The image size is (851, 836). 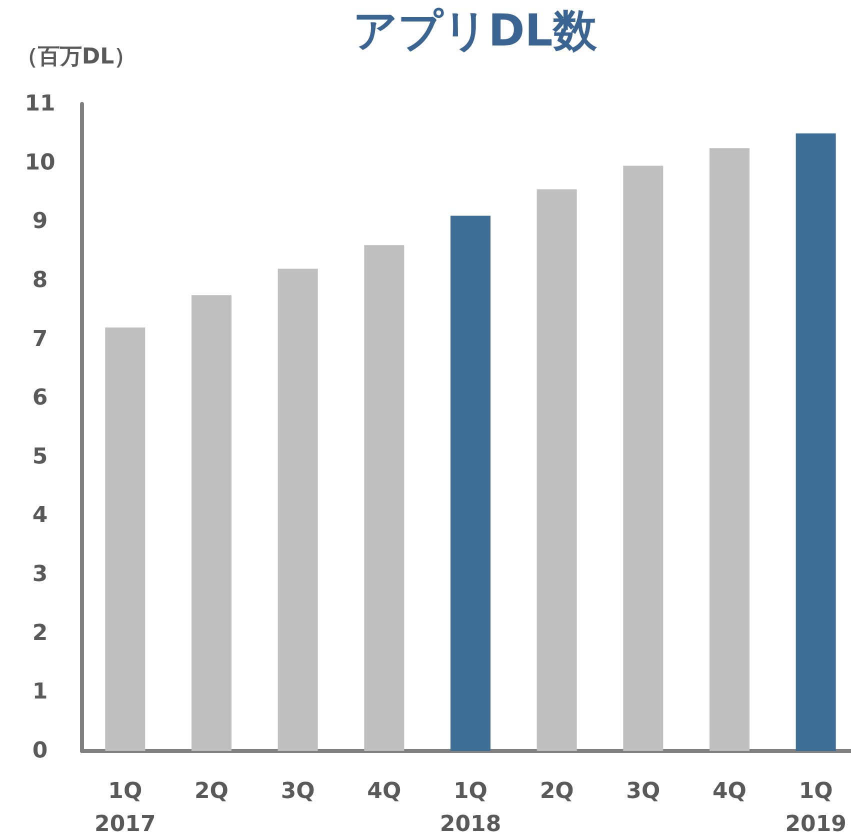 What do you see at coordinates (40, 280) in the screenshot?
I see `y-tick-label: 8` at bounding box center [40, 280].